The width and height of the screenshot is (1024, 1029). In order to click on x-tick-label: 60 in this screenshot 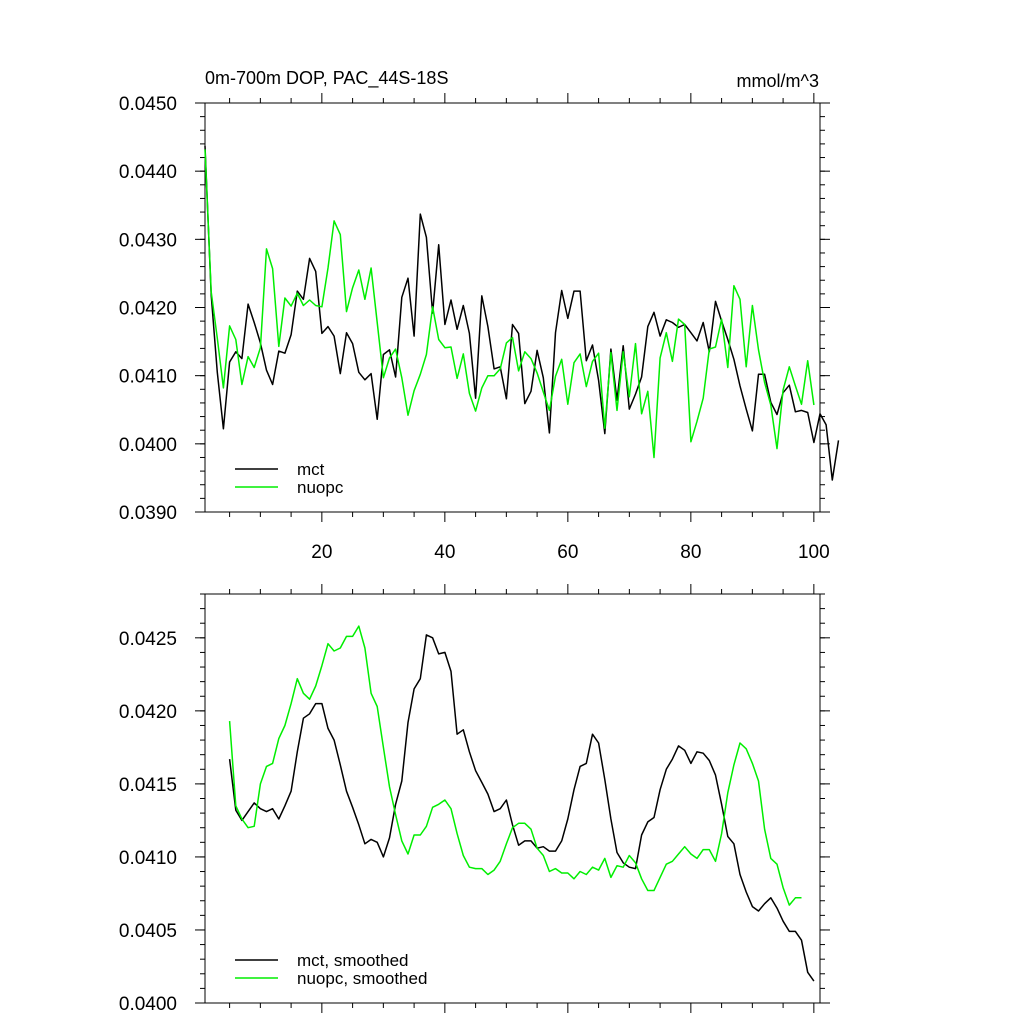, I will do `click(567, 552)`.